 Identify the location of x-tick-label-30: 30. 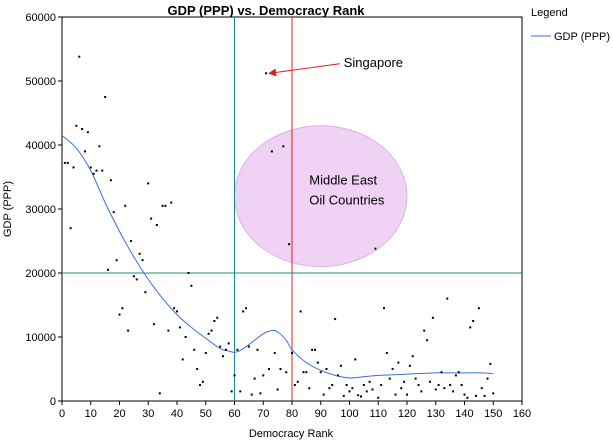
(148, 414).